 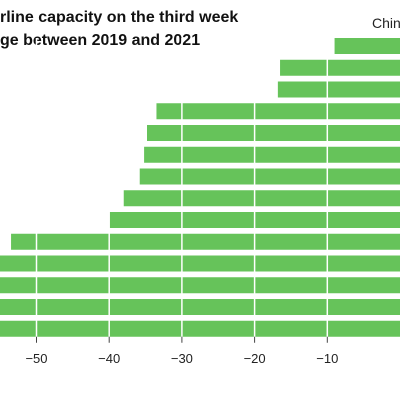 I want to click on x-tick-label: −20, so click(x=255, y=358).